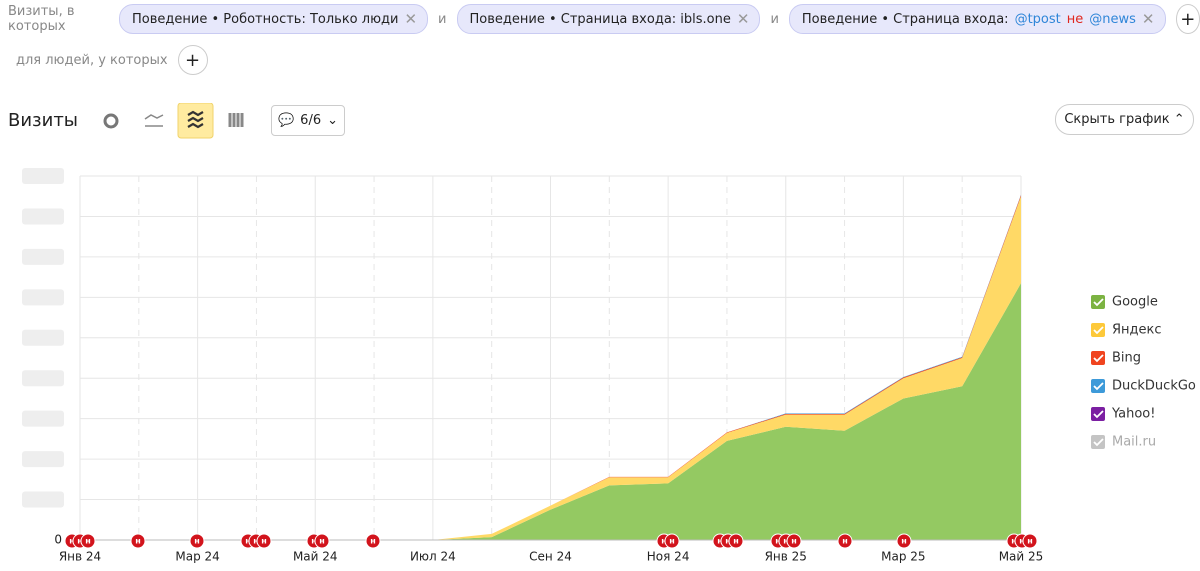 The image size is (1200, 571). What do you see at coordinates (154, 120) in the screenshot?
I see `line-icon` at bounding box center [154, 120].